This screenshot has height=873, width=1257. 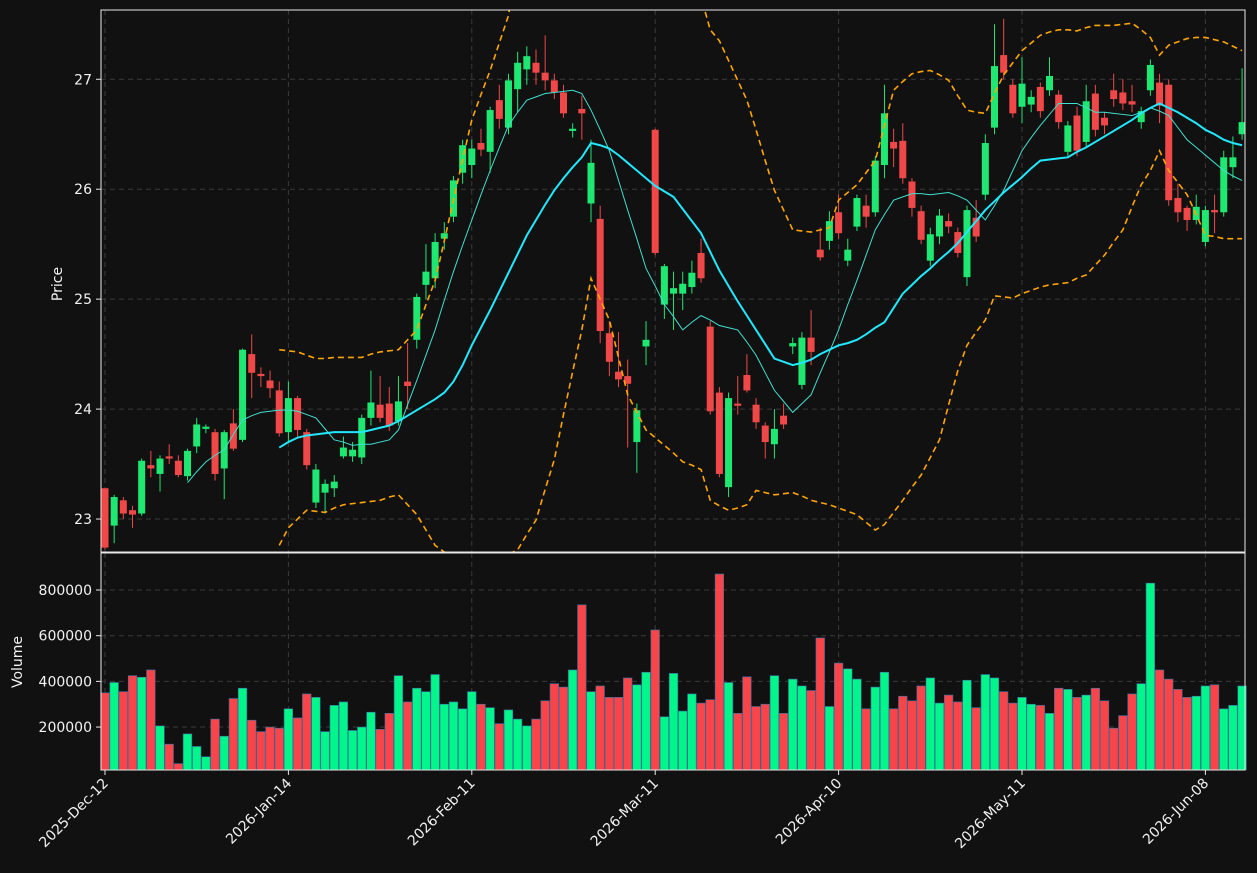 What do you see at coordinates (58, 284) in the screenshot?
I see `price-axis-label: Price` at bounding box center [58, 284].